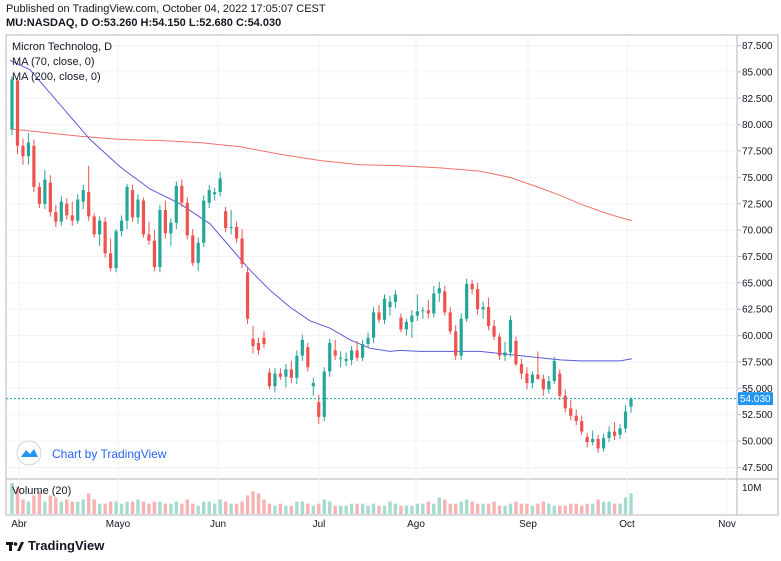 The width and height of the screenshot is (781, 561). Describe the element at coordinates (19, 524) in the screenshot. I see `x-tick-label: Abr` at that location.